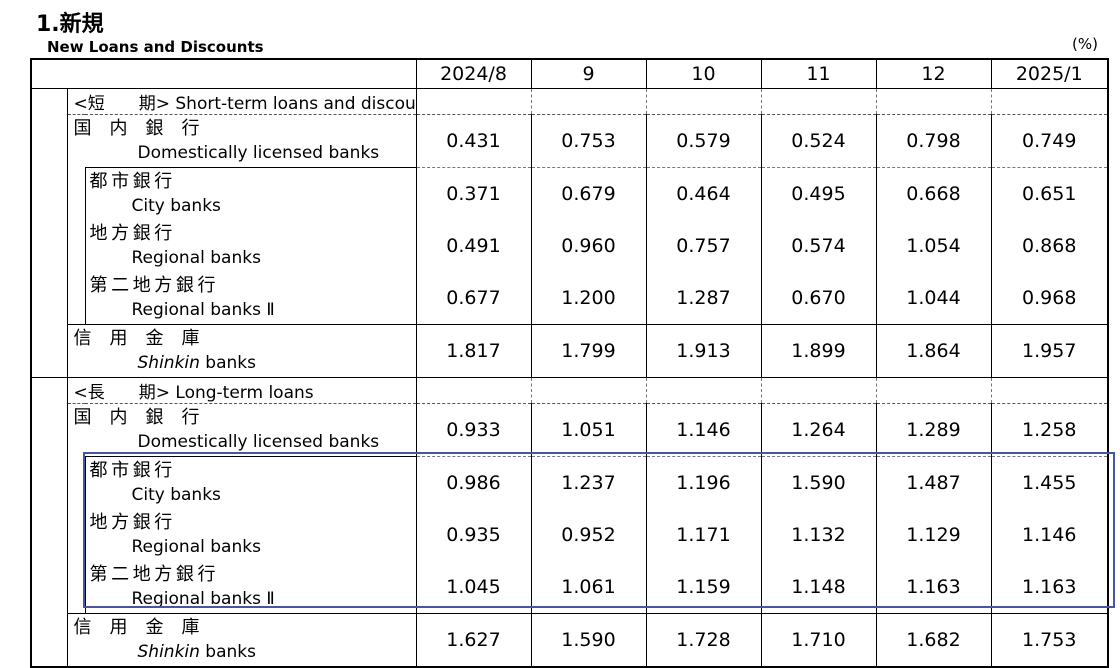 This screenshot has width=1120, height=668. Describe the element at coordinates (933, 430) in the screenshot. I see `value-cell: 1.289` at that location.